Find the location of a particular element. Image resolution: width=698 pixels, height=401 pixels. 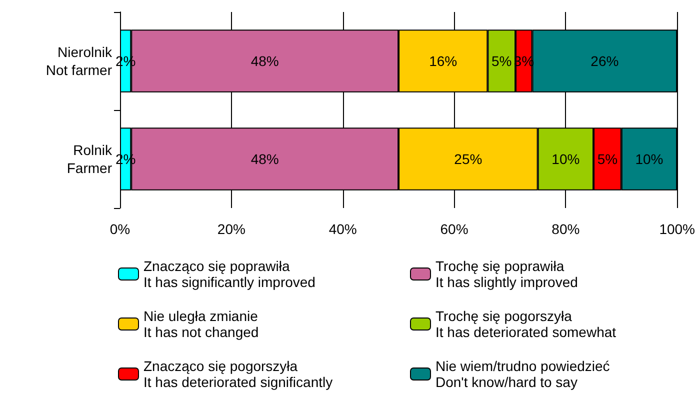

x-tick-label: 80% is located at coordinates (566, 229).